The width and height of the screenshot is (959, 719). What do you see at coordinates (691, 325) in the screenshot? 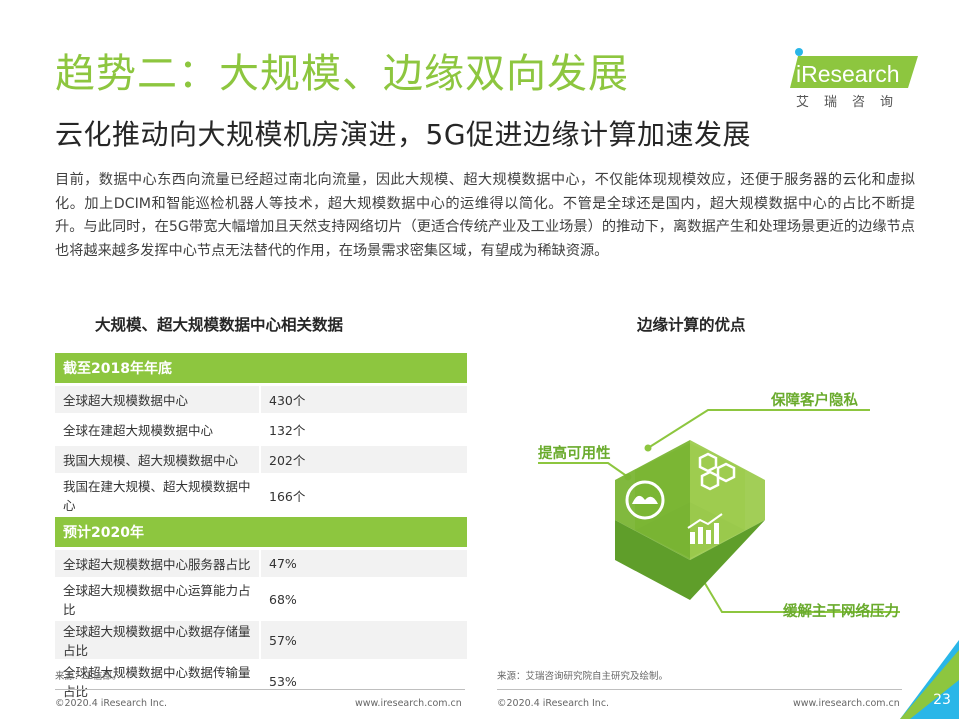
I see `right-section-title: 边缘计算的优点` at bounding box center [691, 325].